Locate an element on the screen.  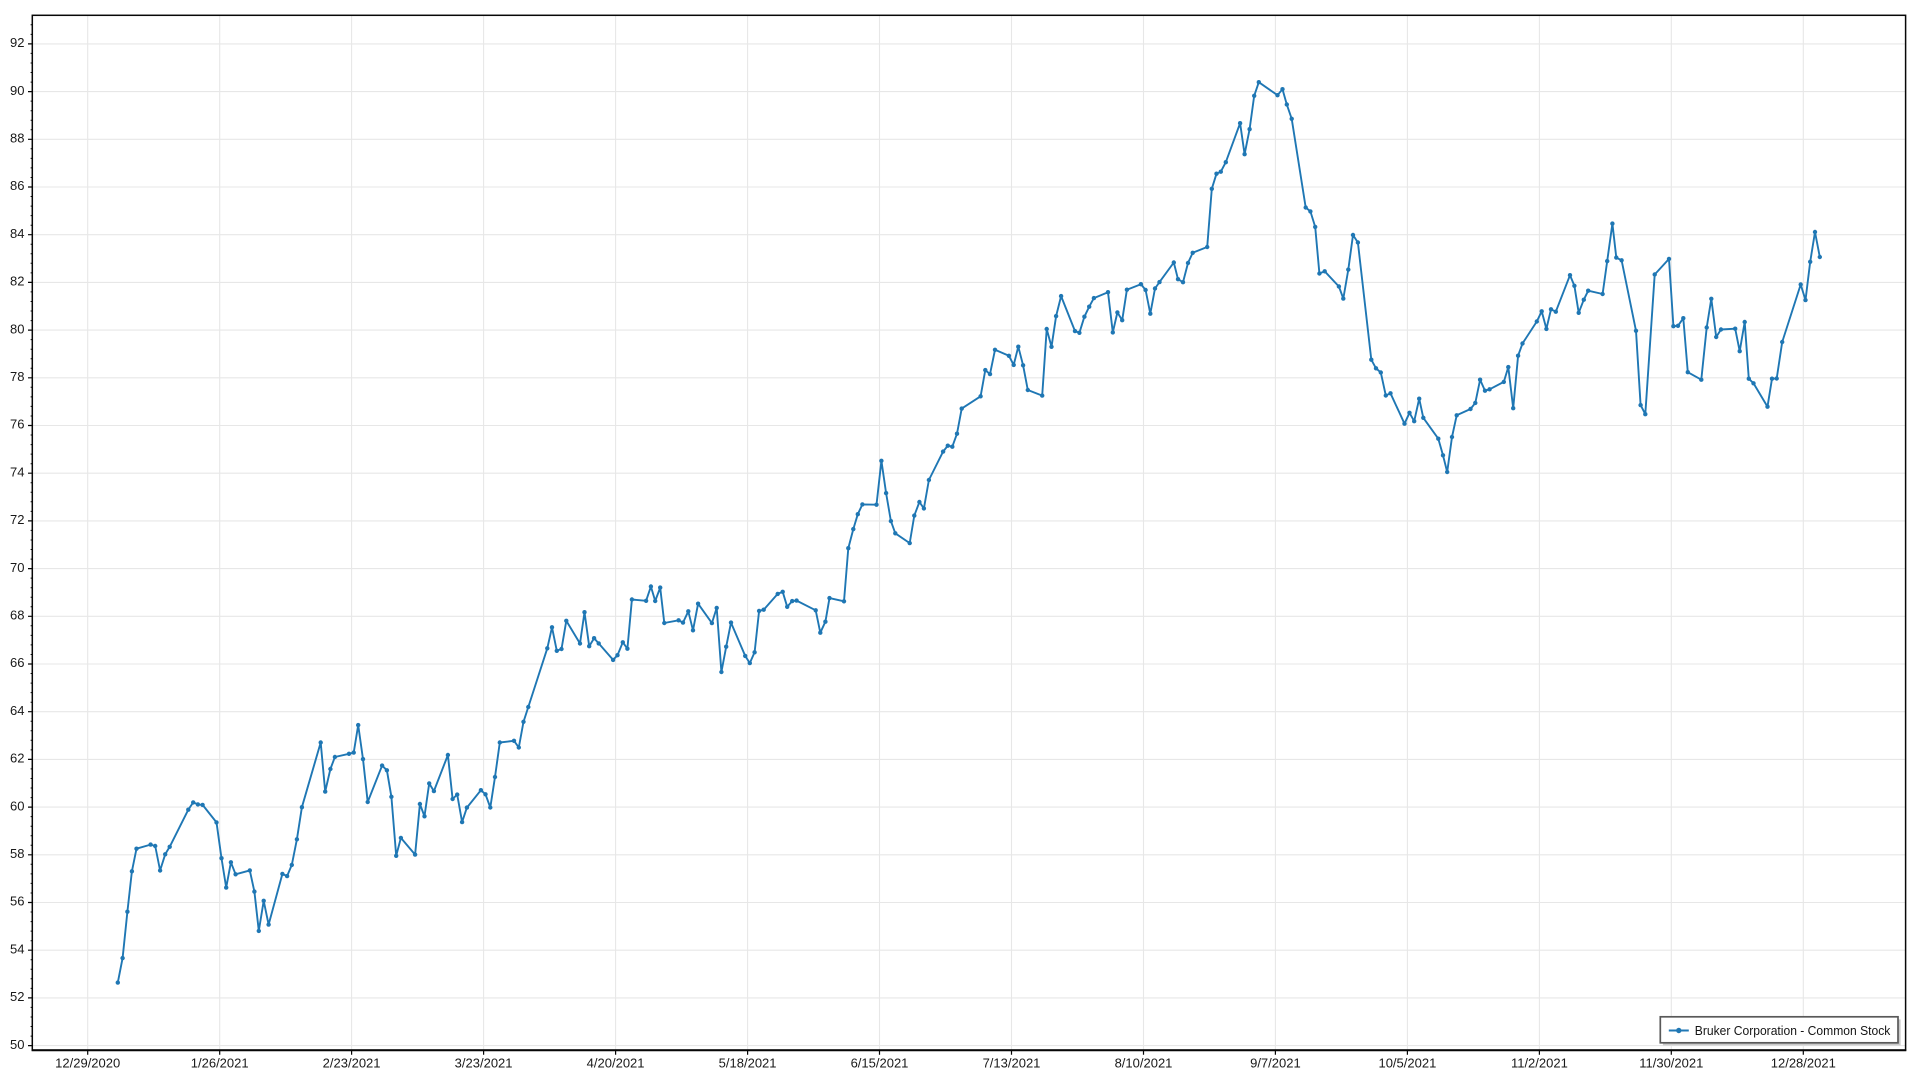
svg-text: 70 is located at coordinates (17, 567).